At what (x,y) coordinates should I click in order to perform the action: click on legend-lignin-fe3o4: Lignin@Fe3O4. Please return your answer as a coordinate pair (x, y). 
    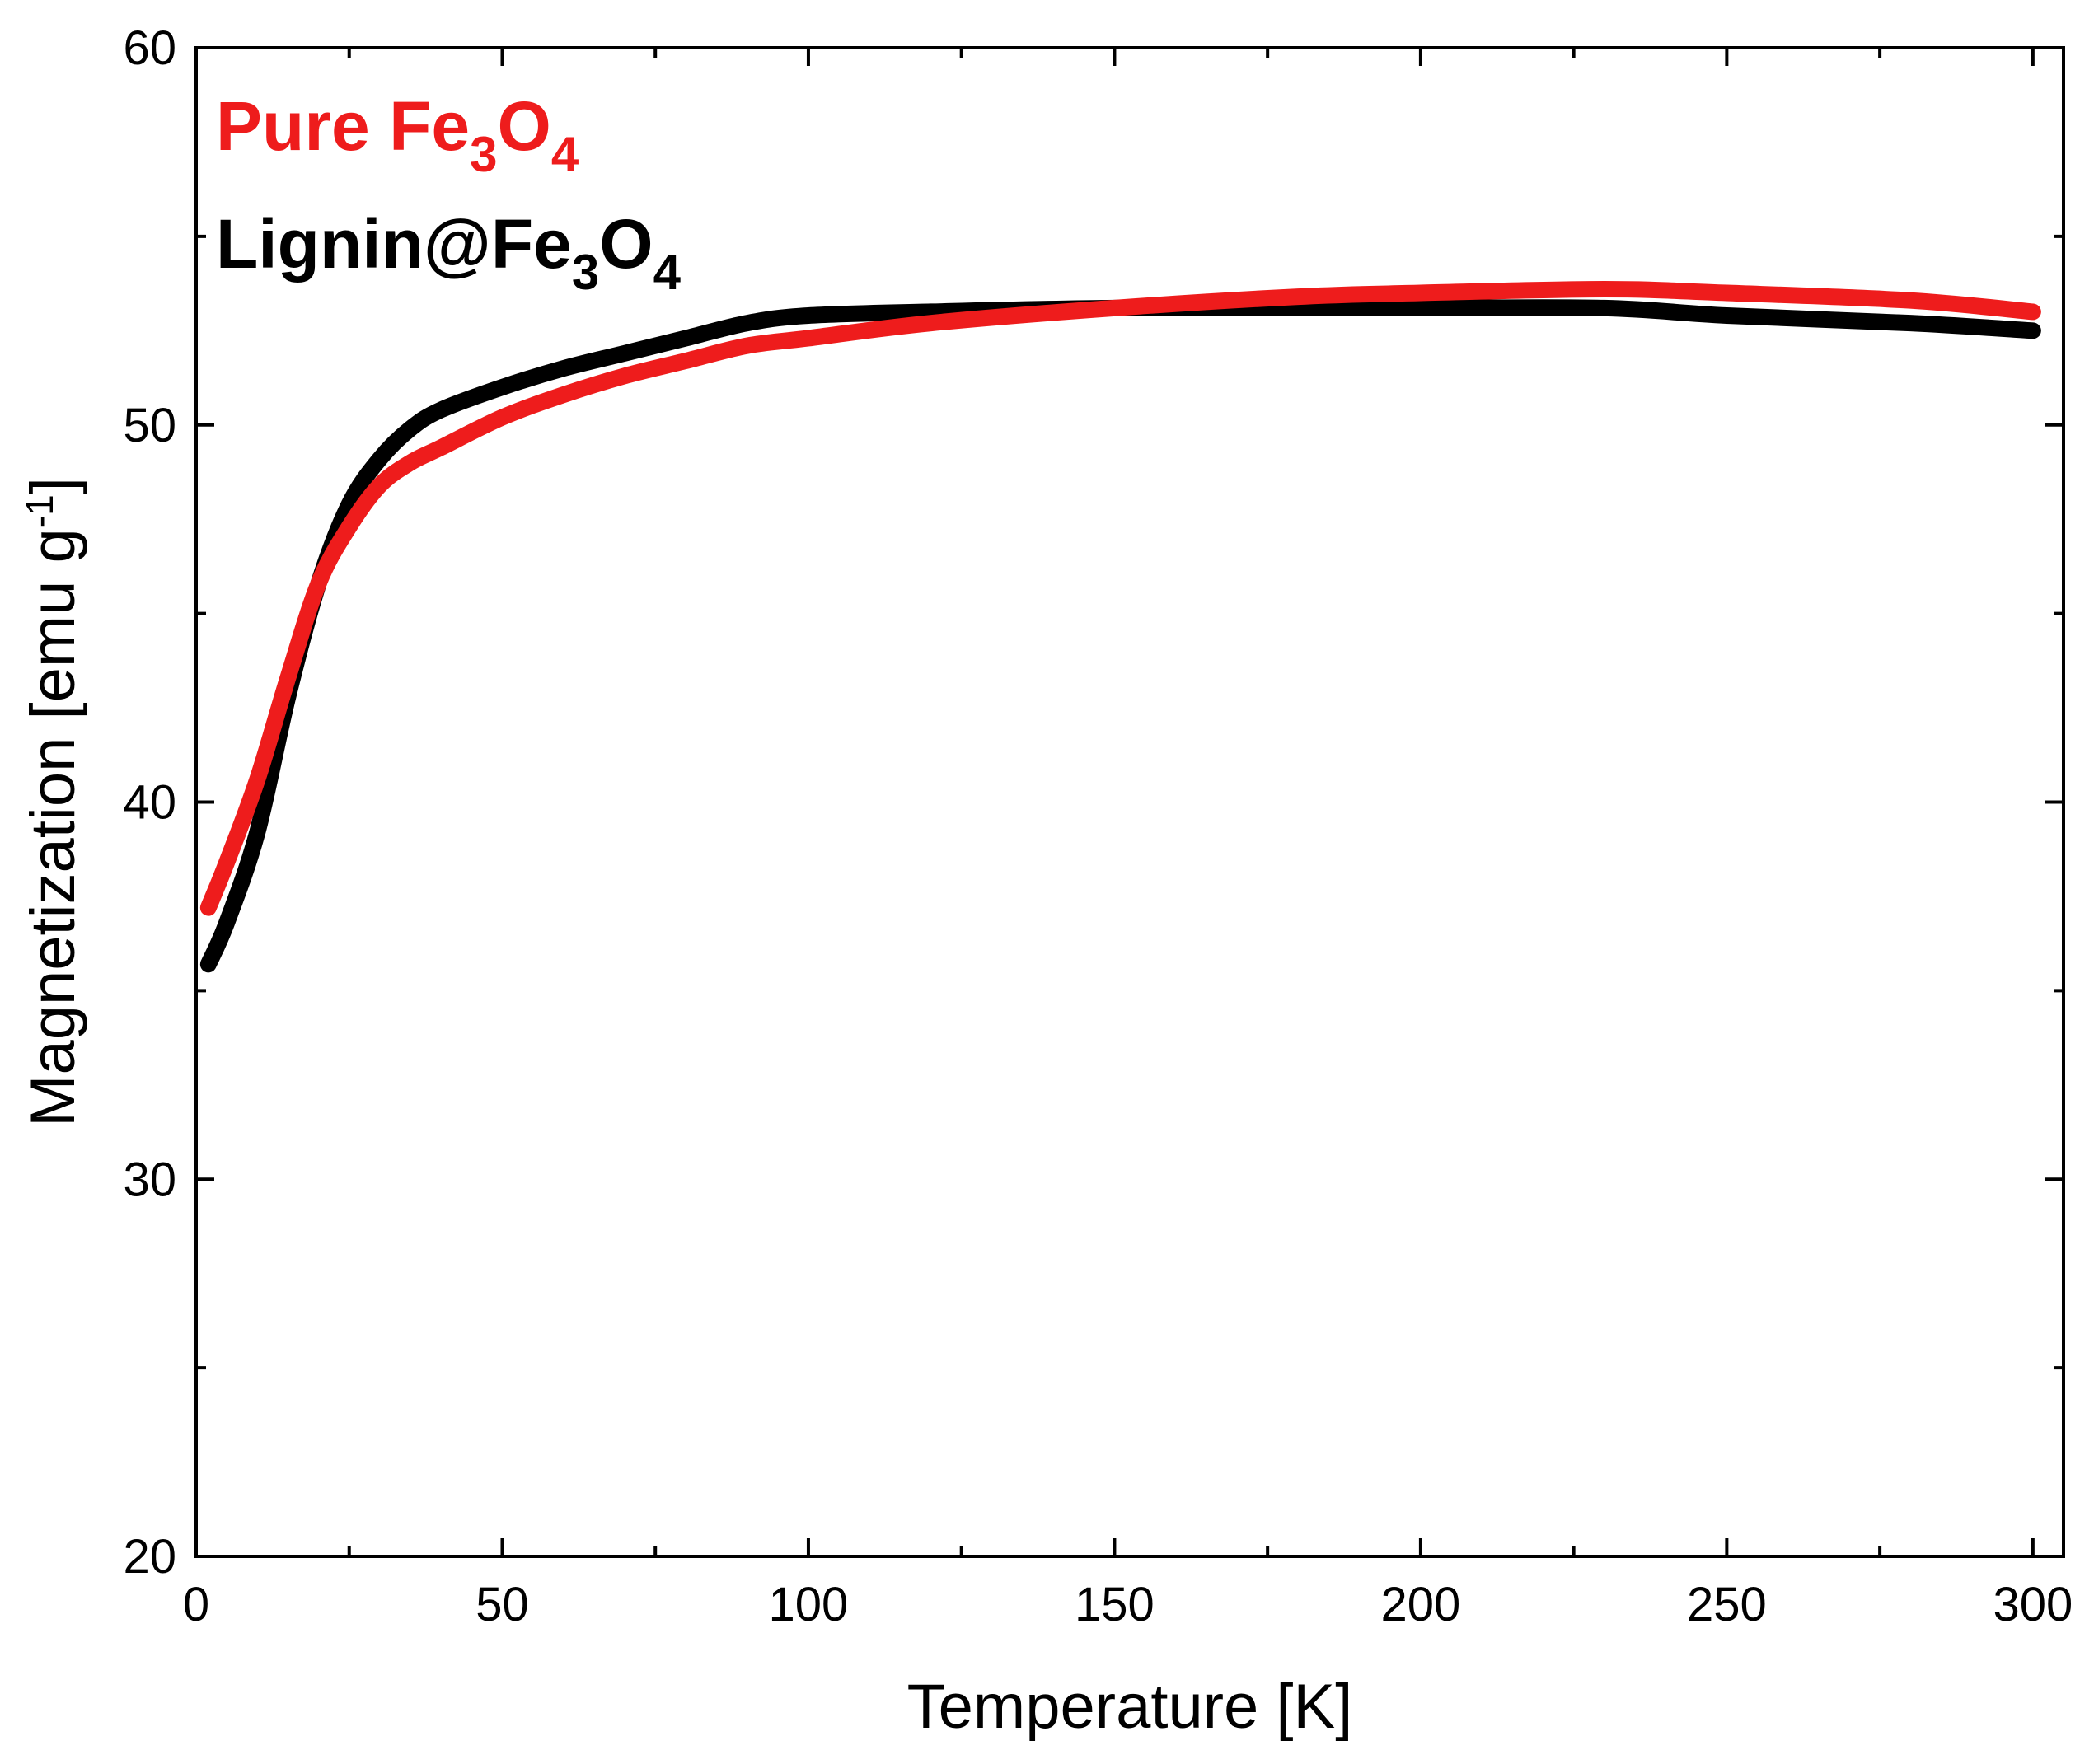
    Looking at the image, I should click on (449, 253).